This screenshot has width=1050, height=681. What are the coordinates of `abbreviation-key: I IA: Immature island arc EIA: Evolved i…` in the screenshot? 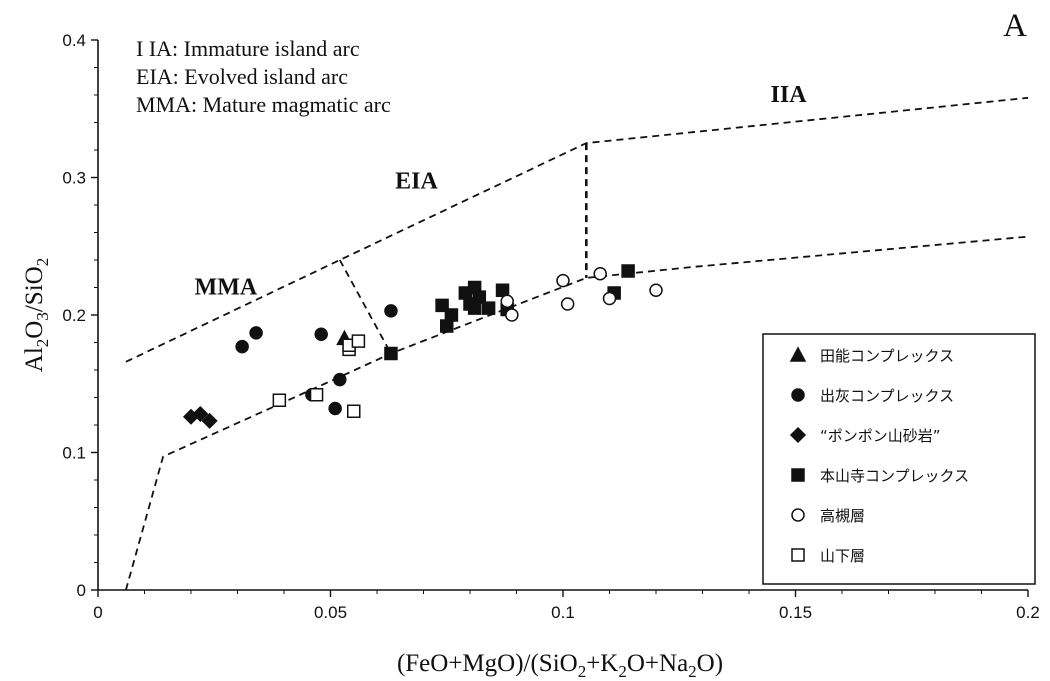 It's located at (263, 76).